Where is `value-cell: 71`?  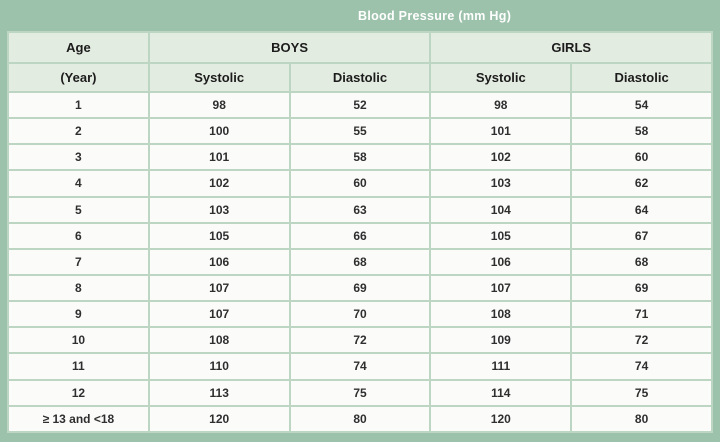 value-cell: 71 is located at coordinates (641, 314).